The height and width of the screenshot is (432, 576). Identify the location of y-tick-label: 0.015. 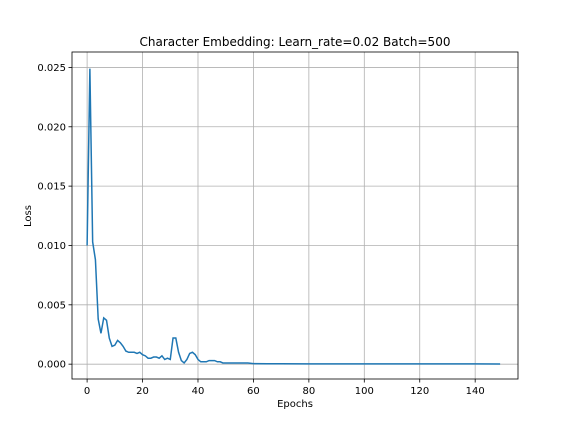
(51, 187).